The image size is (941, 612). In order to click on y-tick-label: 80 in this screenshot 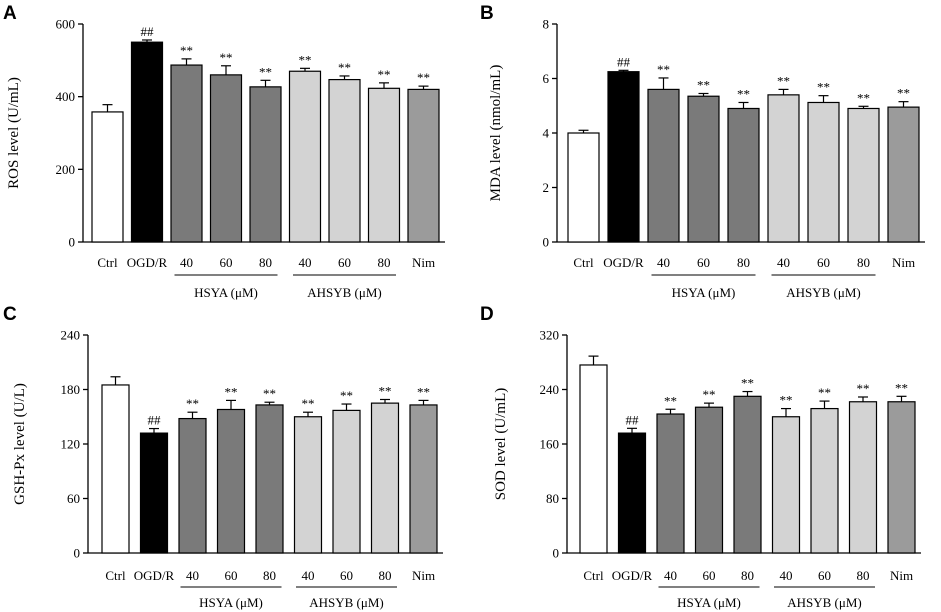, I will do `click(552, 498)`.